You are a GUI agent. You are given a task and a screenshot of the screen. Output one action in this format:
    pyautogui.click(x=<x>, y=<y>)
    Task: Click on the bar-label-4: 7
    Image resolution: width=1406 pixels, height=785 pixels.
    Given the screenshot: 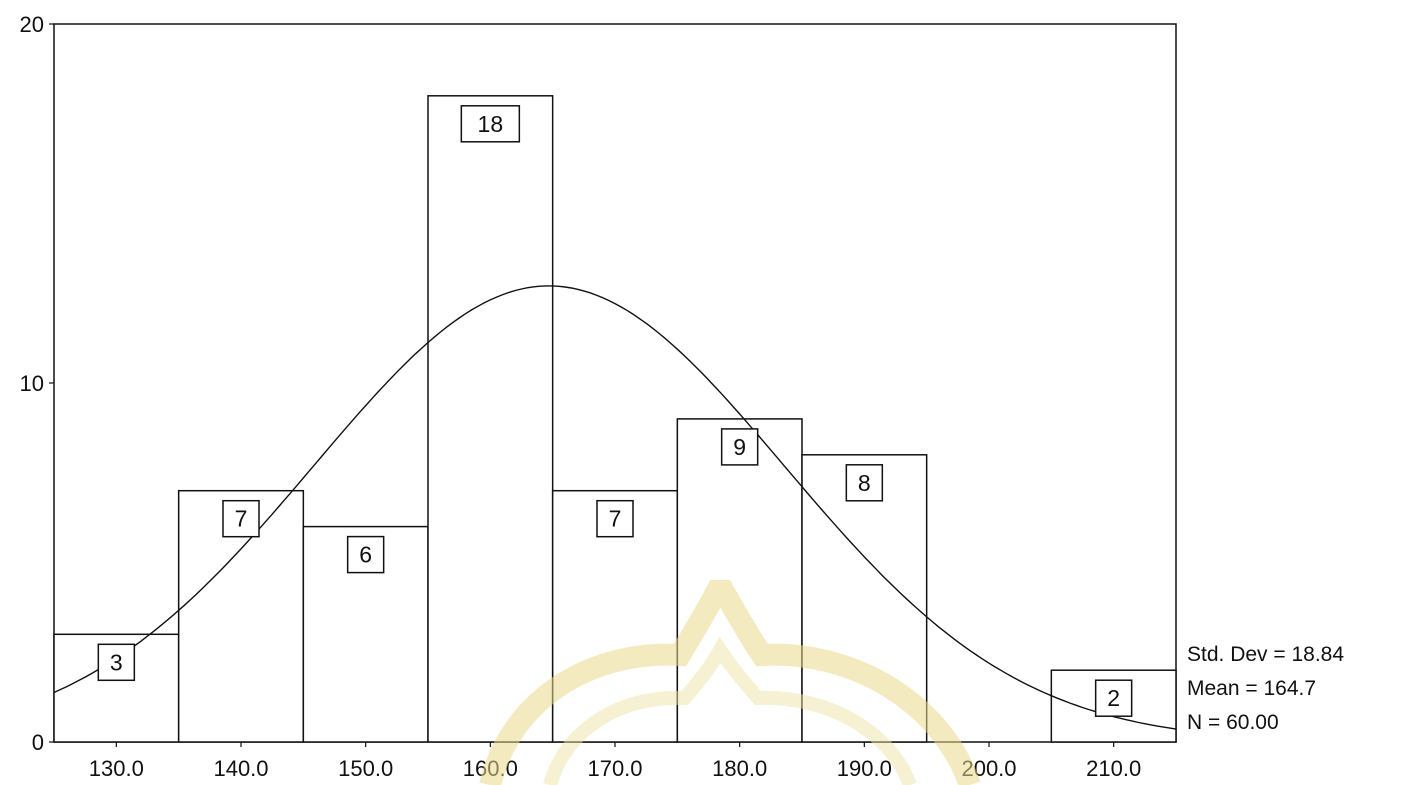 What is the action you would take?
    pyautogui.click(x=615, y=518)
    